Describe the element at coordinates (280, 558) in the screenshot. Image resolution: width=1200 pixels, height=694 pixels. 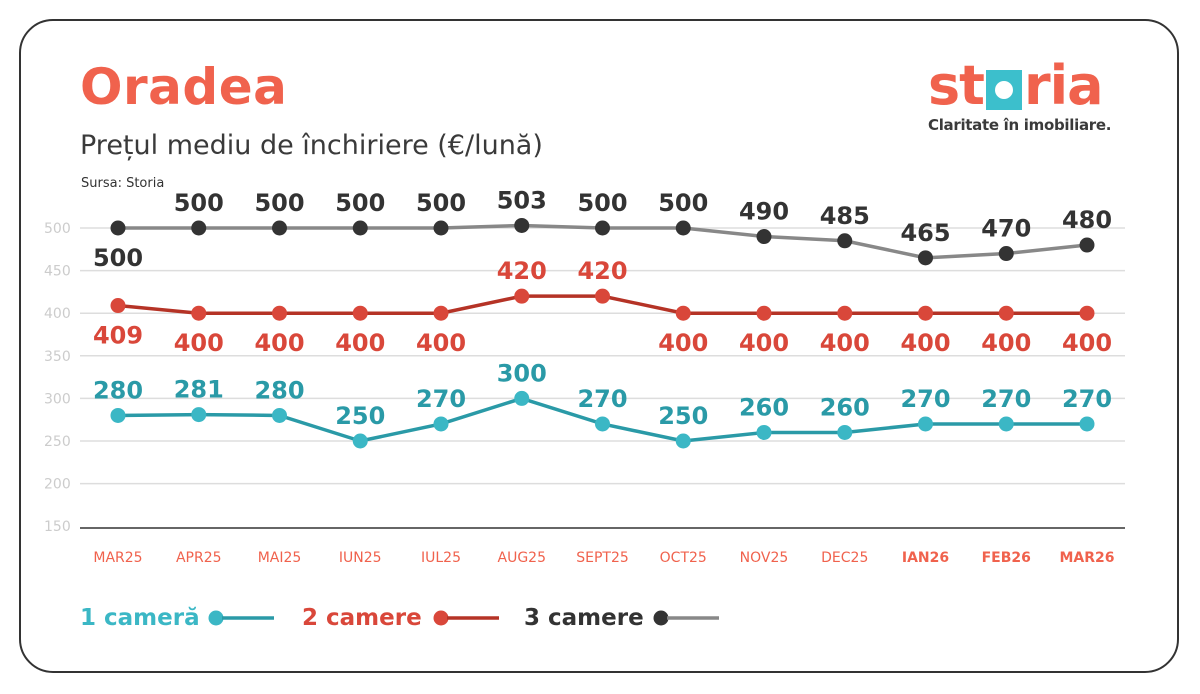
I see `x-tick-label: MAI25` at that location.